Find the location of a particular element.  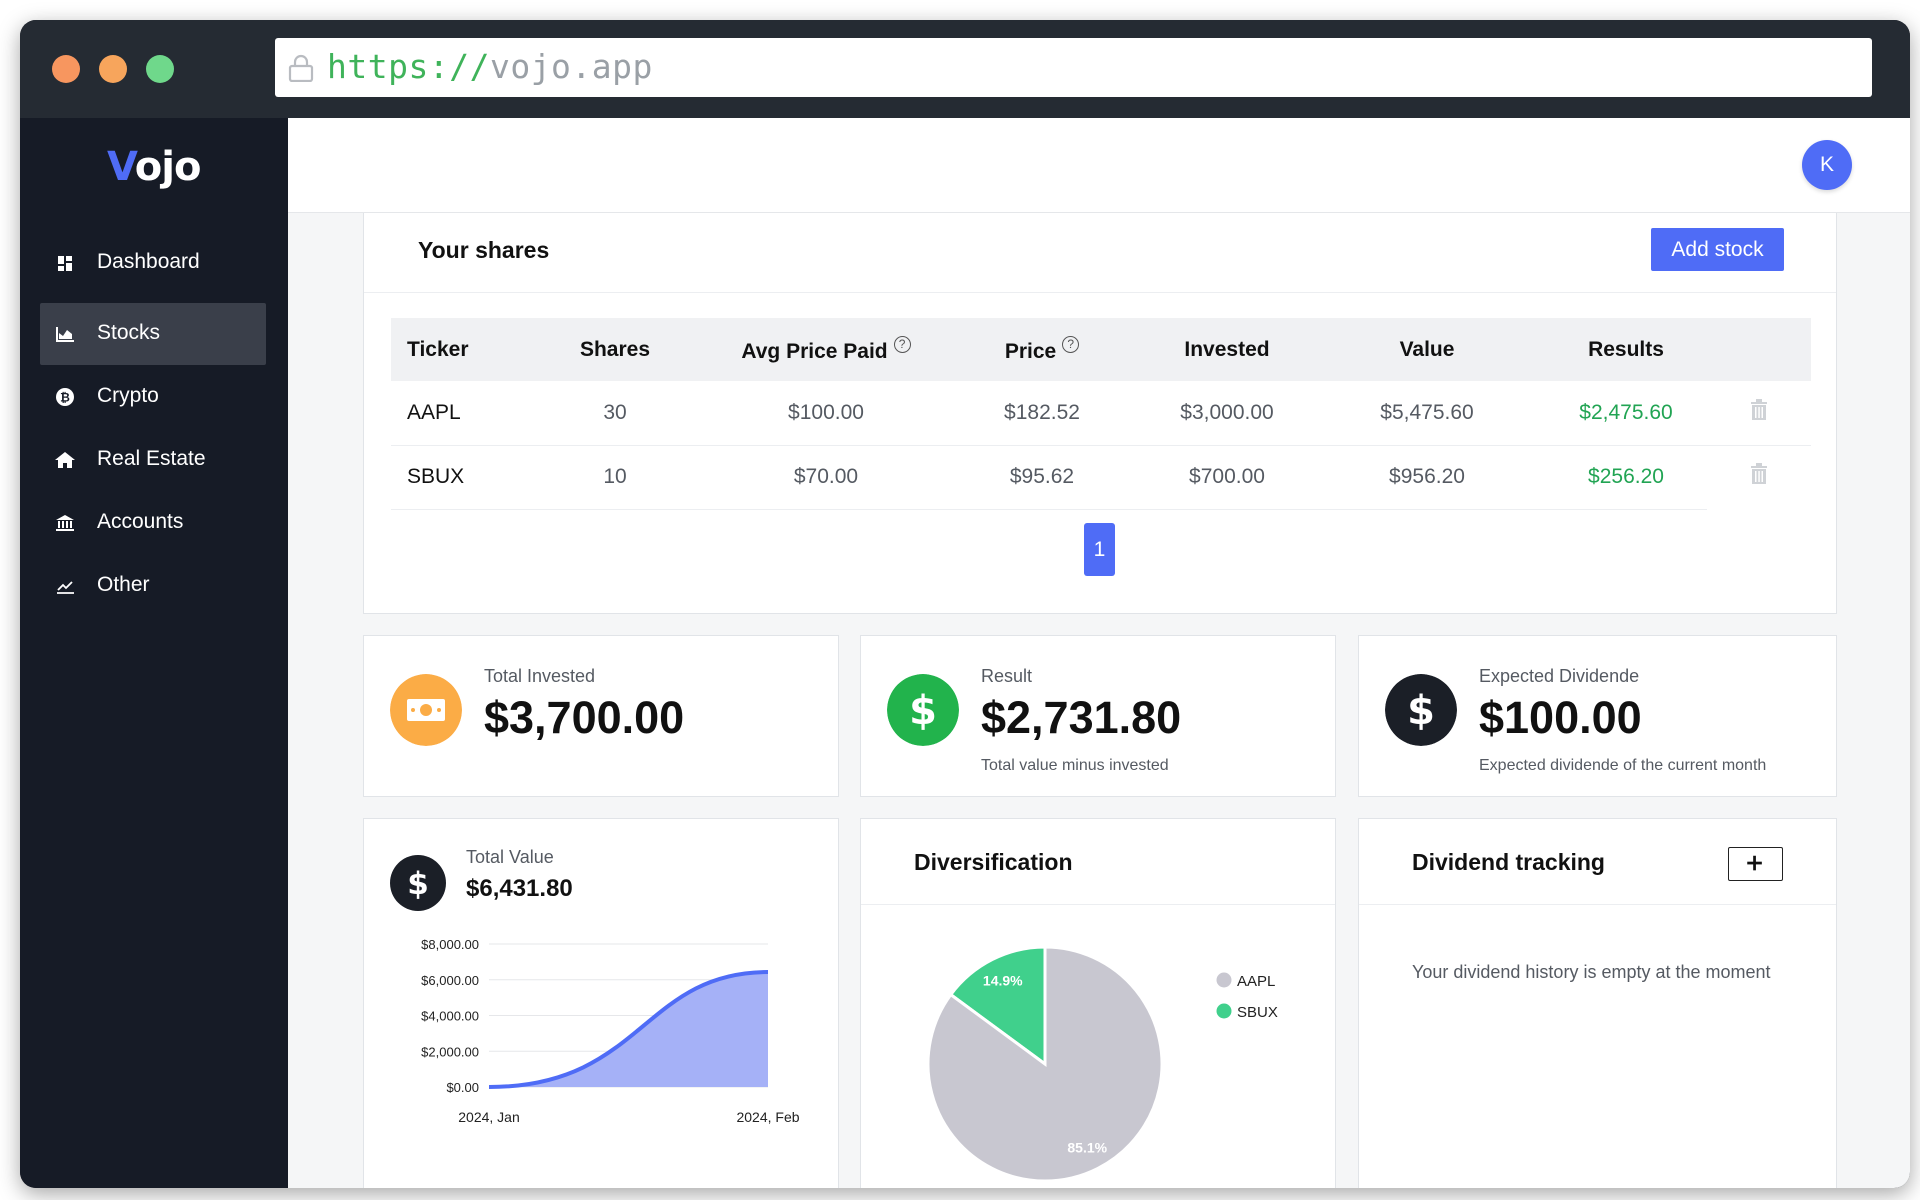

sidebar-item-real-estate: Real Estate is located at coordinates (153, 460).